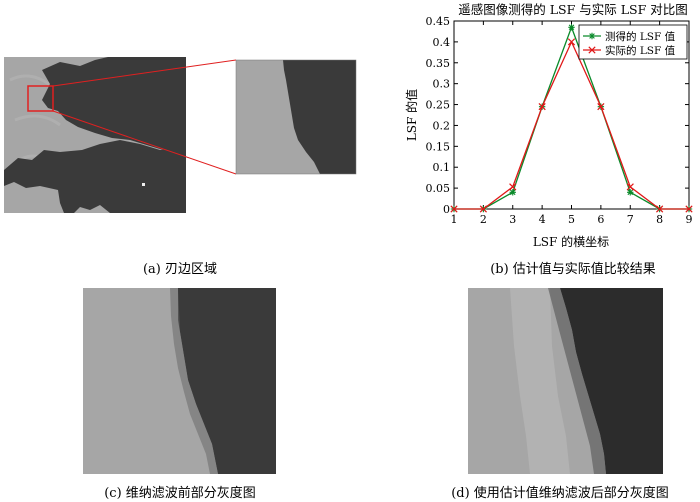 This screenshot has width=700, height=502. Describe the element at coordinates (296, 117) in the screenshot. I see `zoom-inset` at that location.